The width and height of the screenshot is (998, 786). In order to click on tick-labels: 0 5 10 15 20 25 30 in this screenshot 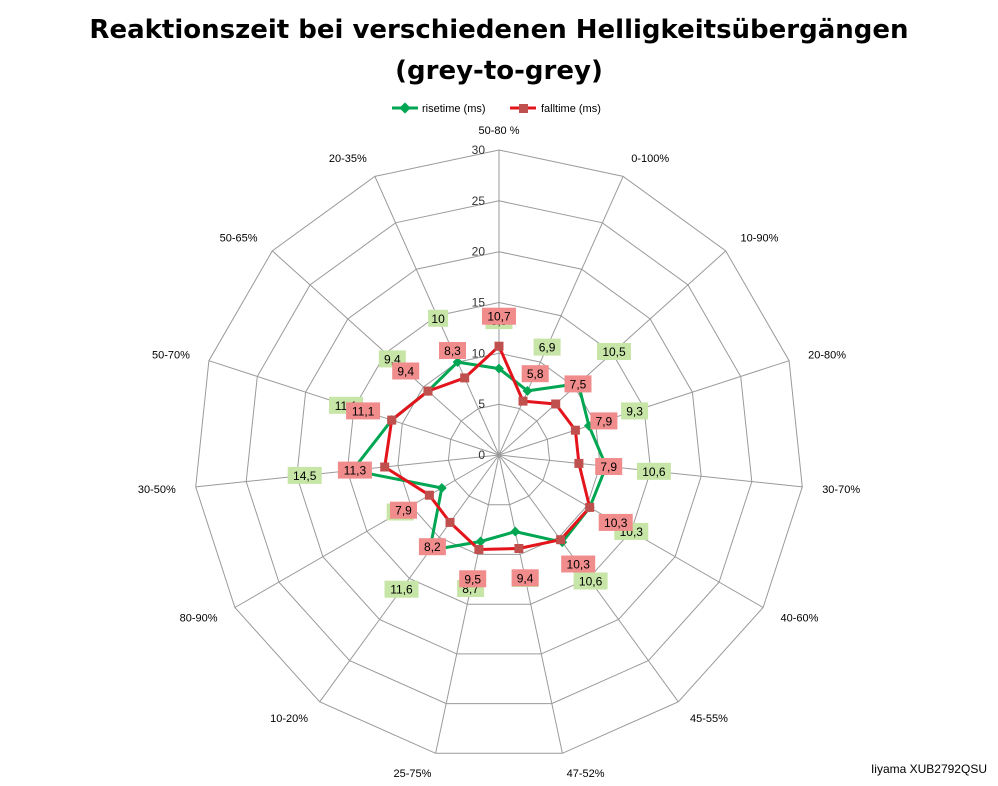, I will do `click(479, 302)`.